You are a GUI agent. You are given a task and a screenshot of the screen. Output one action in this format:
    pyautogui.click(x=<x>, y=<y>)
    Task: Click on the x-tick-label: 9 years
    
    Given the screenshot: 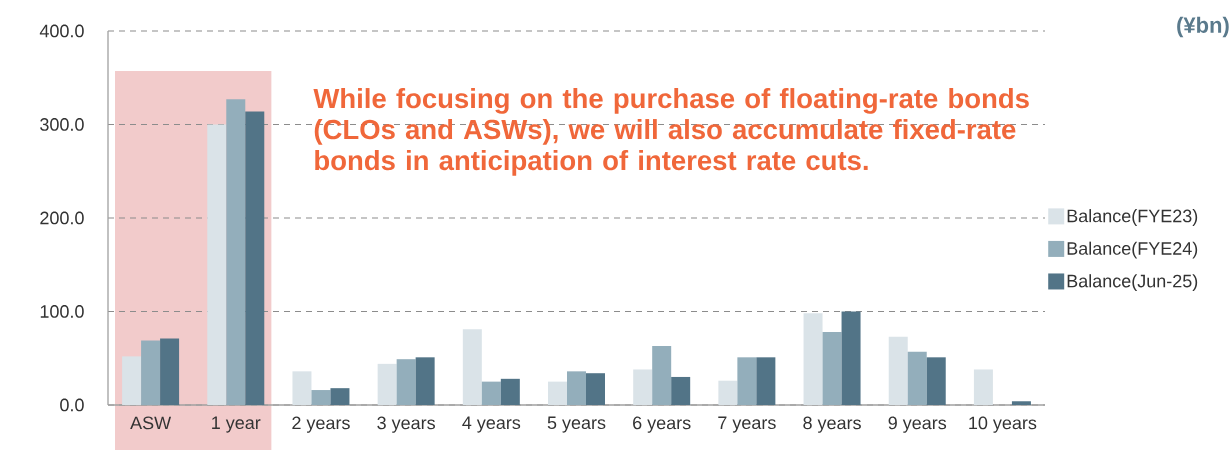 What is the action you would take?
    pyautogui.click(x=917, y=424)
    